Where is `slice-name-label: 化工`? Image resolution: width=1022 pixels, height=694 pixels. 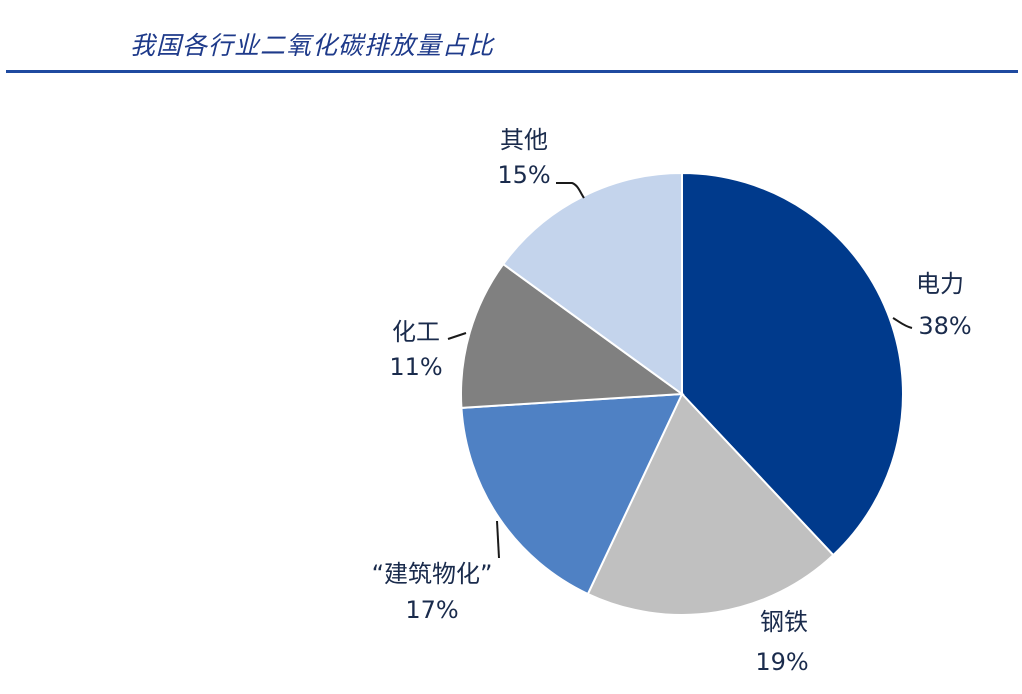 slice-name-label: 化工 is located at coordinates (416, 332).